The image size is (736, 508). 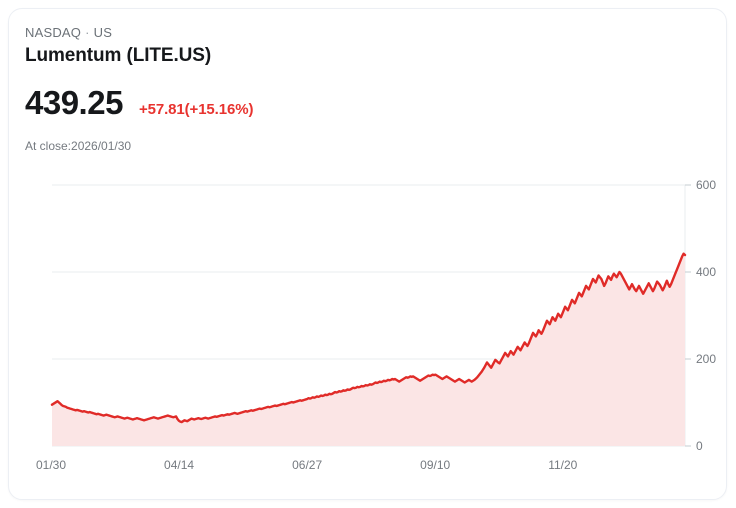 What do you see at coordinates (78, 146) in the screenshot?
I see `market-status: At close:2026/01/30` at bounding box center [78, 146].